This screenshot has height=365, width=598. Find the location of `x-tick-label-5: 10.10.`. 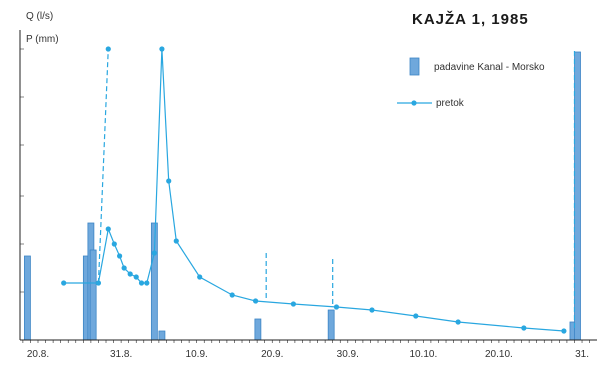

x-tick-label-5: 10.10. is located at coordinates (423, 354).